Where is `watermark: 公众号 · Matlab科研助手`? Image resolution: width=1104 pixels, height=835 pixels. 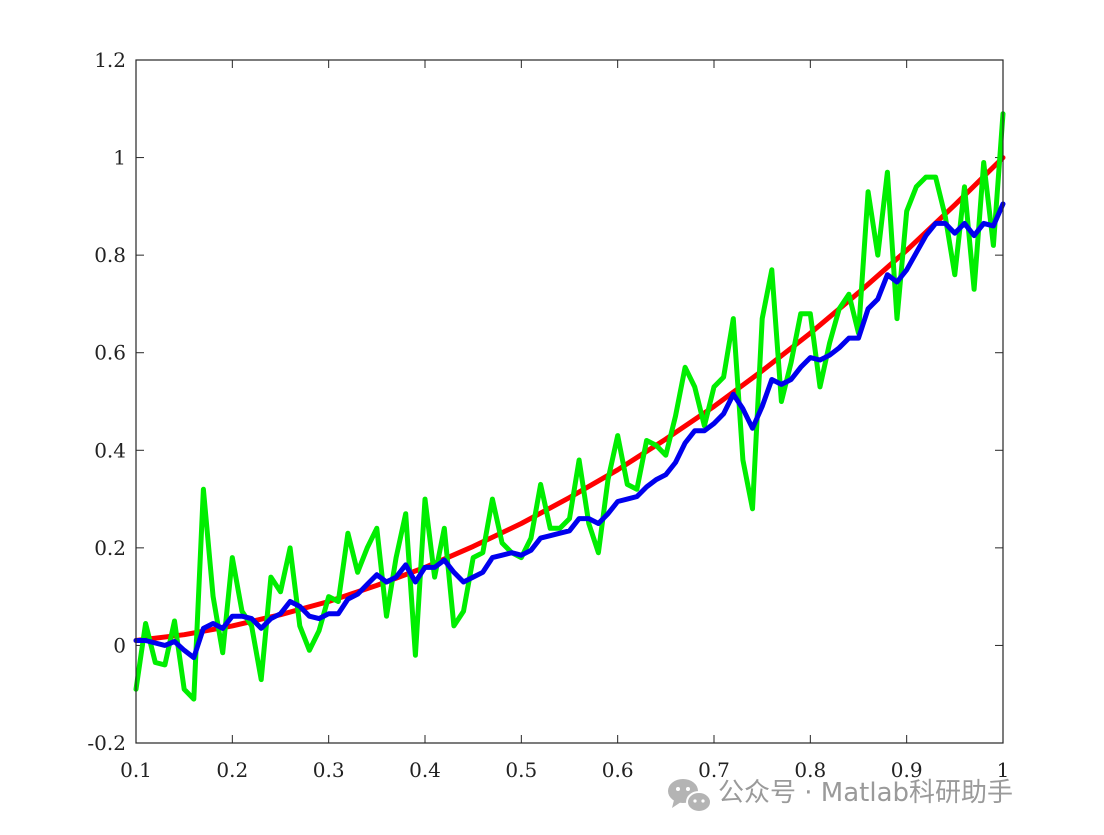
watermark: 公众号 · Matlab科研助手 is located at coordinates (840, 795).